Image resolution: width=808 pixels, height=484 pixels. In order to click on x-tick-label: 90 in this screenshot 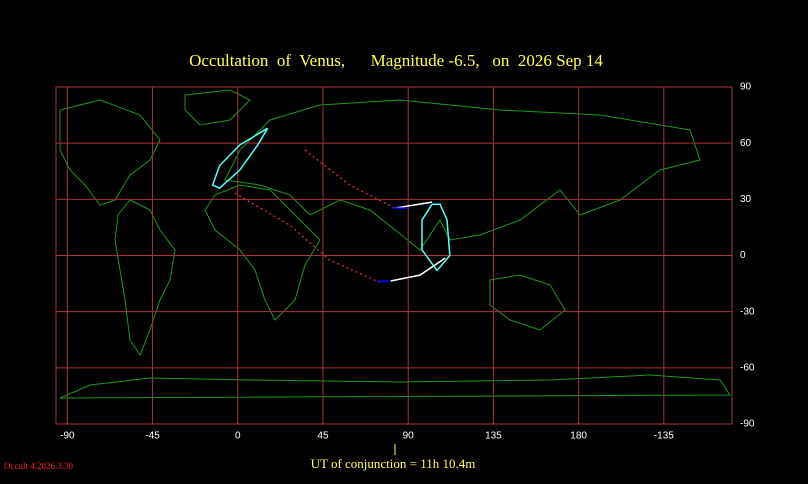, I will do `click(409, 436)`.